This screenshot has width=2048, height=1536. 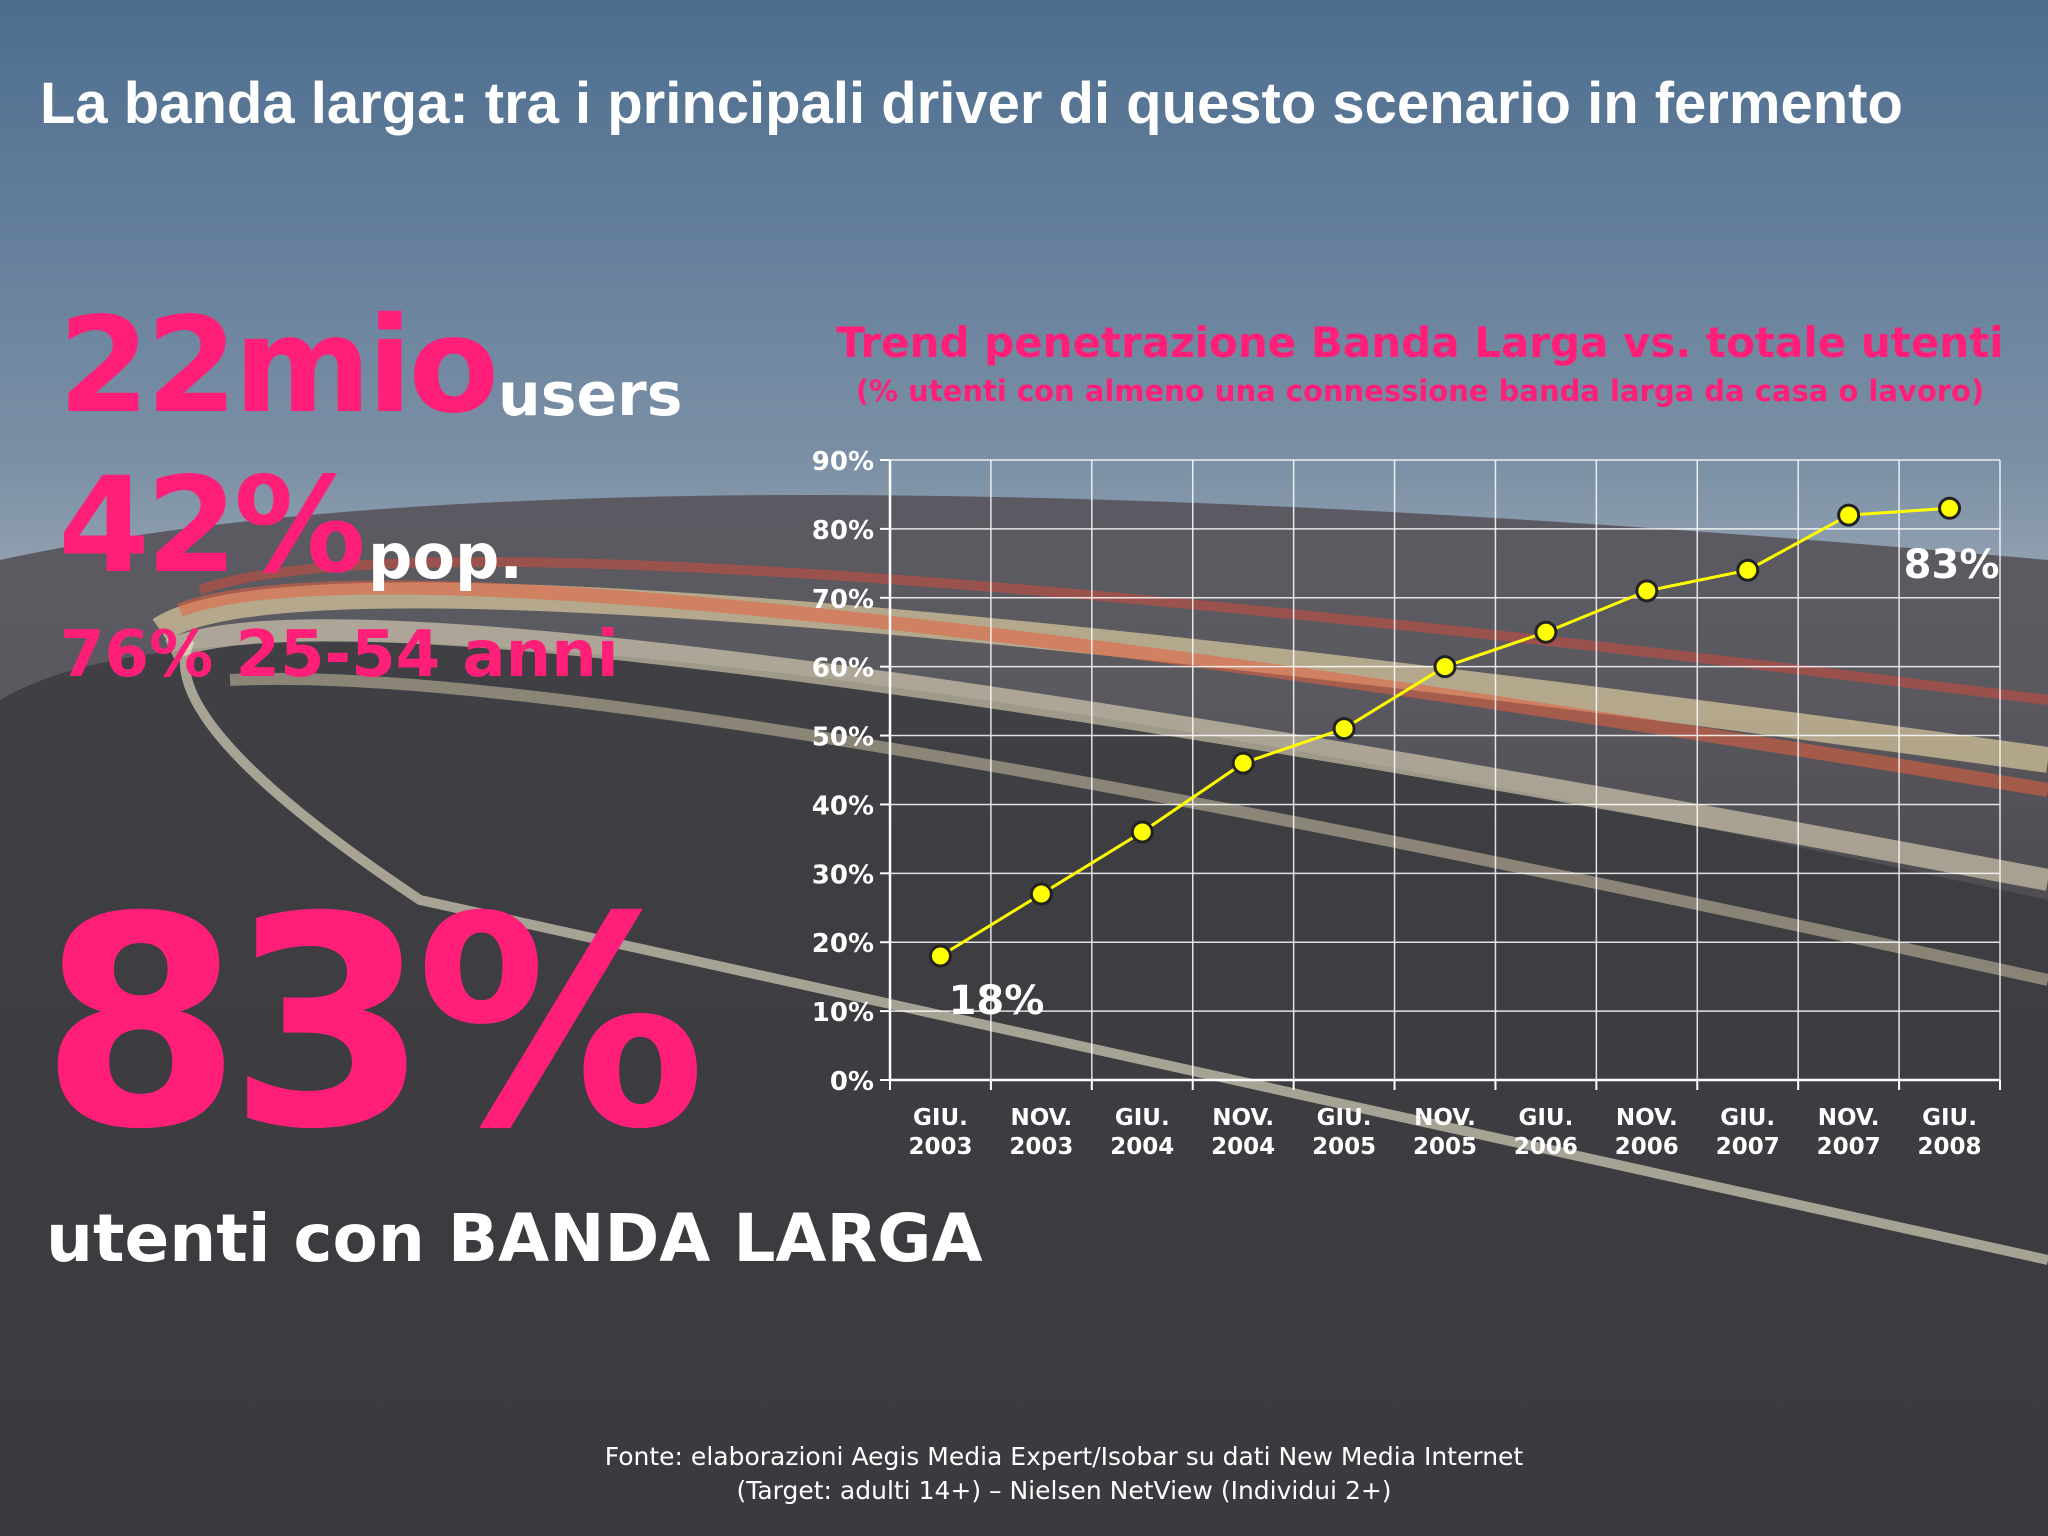 What do you see at coordinates (590, 395) in the screenshot?
I see `users-count-unit: users` at bounding box center [590, 395].